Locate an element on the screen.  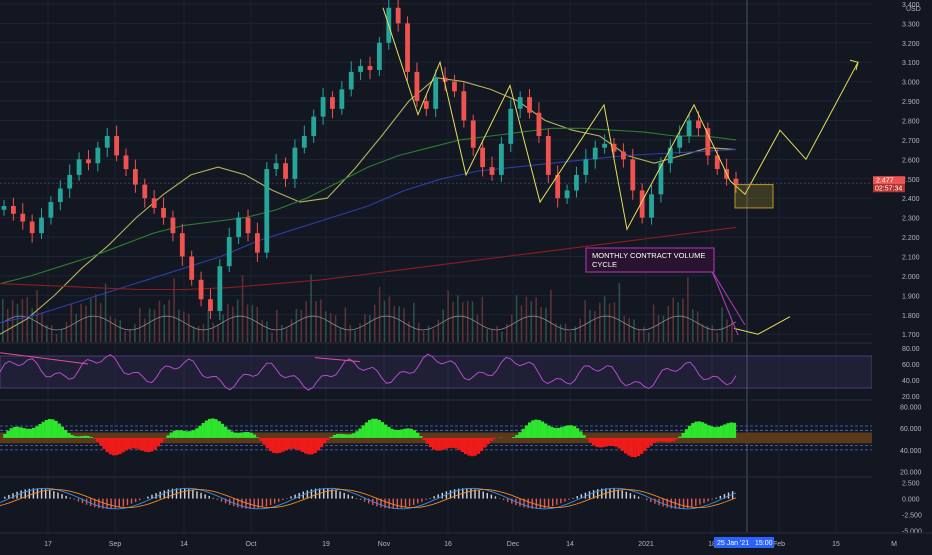
time-axis-background is located at coordinates (466, 541).